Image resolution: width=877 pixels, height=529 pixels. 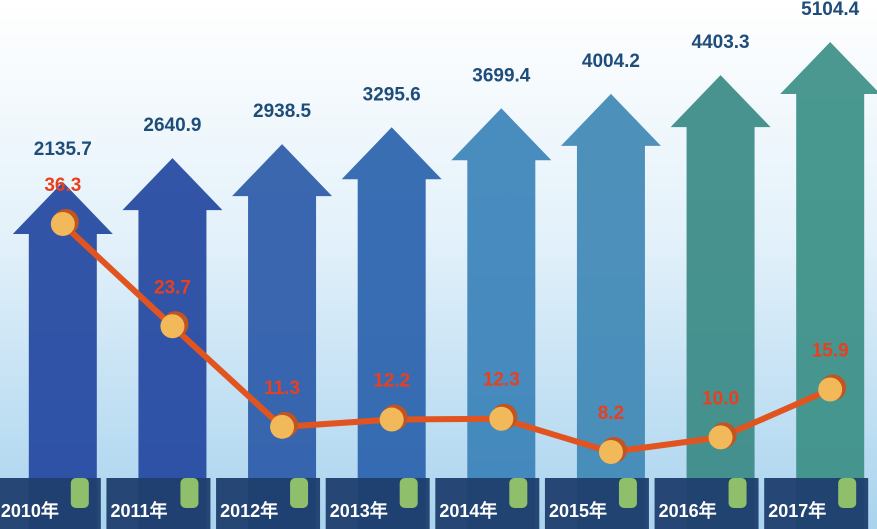 I want to click on line-value-label: 23.7, so click(x=172, y=287).